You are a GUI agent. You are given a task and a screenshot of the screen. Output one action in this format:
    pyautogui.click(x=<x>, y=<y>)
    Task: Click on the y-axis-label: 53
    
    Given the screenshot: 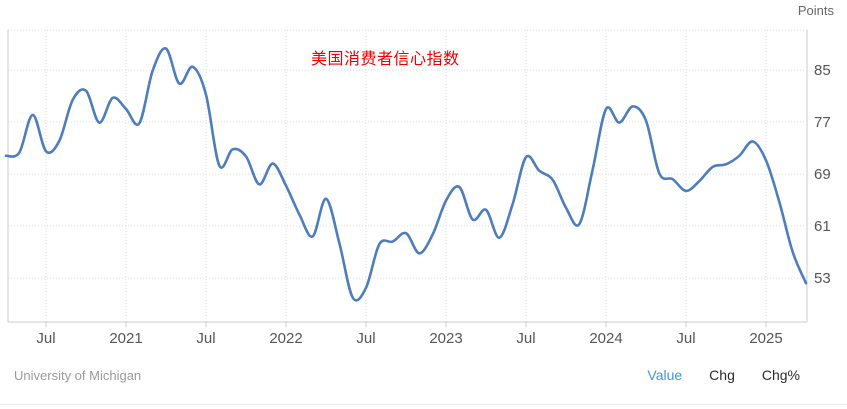 What is the action you would take?
    pyautogui.click(x=822, y=278)
    